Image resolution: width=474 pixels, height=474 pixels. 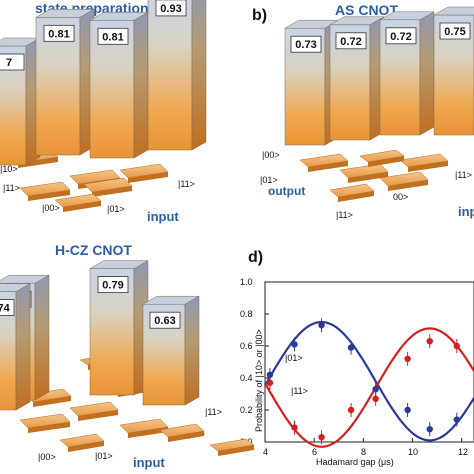 What do you see at coordinates (213, 412) in the screenshot?
I see `panel-c-row-label-1: |11>` at bounding box center [213, 412].